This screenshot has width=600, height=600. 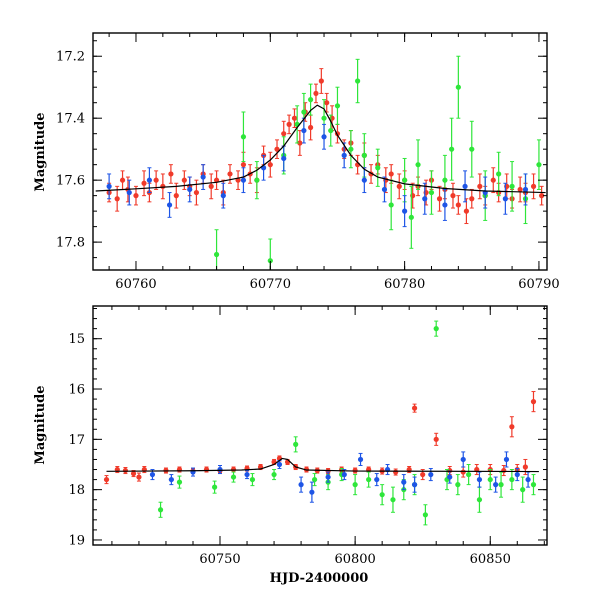 What do you see at coordinates (340, 477) in the screenshot?
I see `series-blue` at bounding box center [340, 477].